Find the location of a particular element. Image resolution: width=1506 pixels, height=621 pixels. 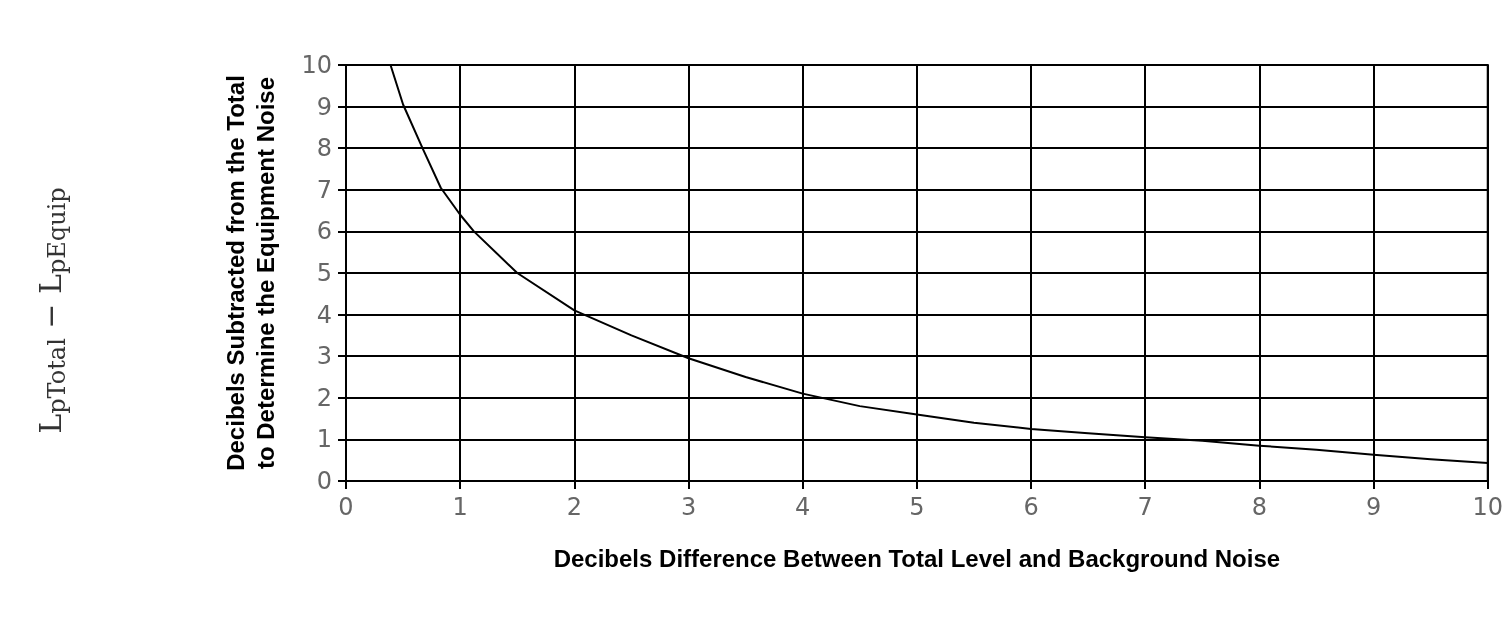

y-axis-title: Decibels Subtracted from the Total to Determine the Equipment Noise is located at coordinates (250, 273).